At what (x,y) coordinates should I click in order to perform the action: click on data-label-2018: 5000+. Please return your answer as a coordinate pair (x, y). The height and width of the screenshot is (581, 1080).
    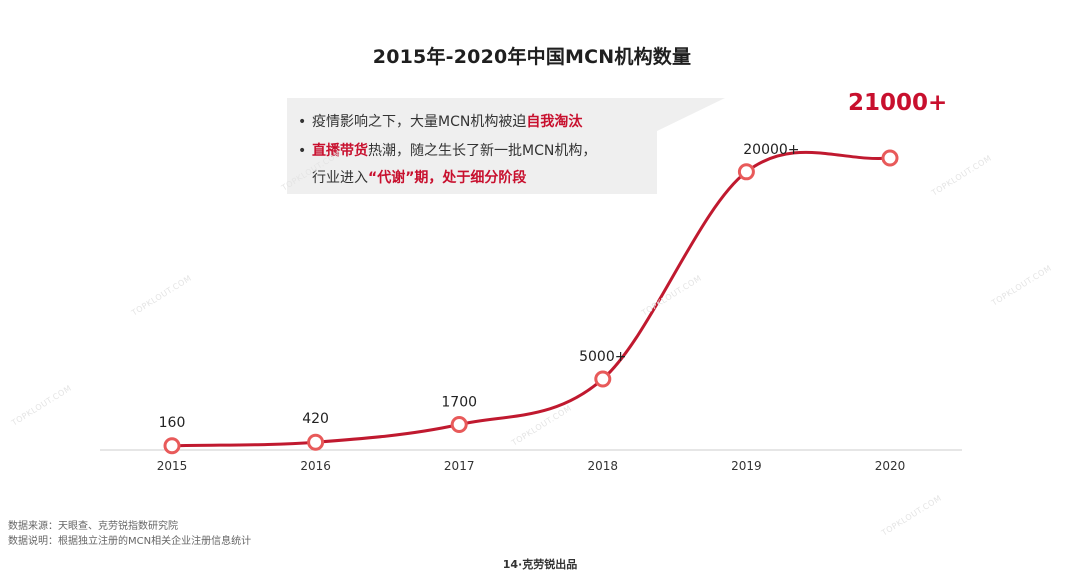
    Looking at the image, I should click on (602, 357).